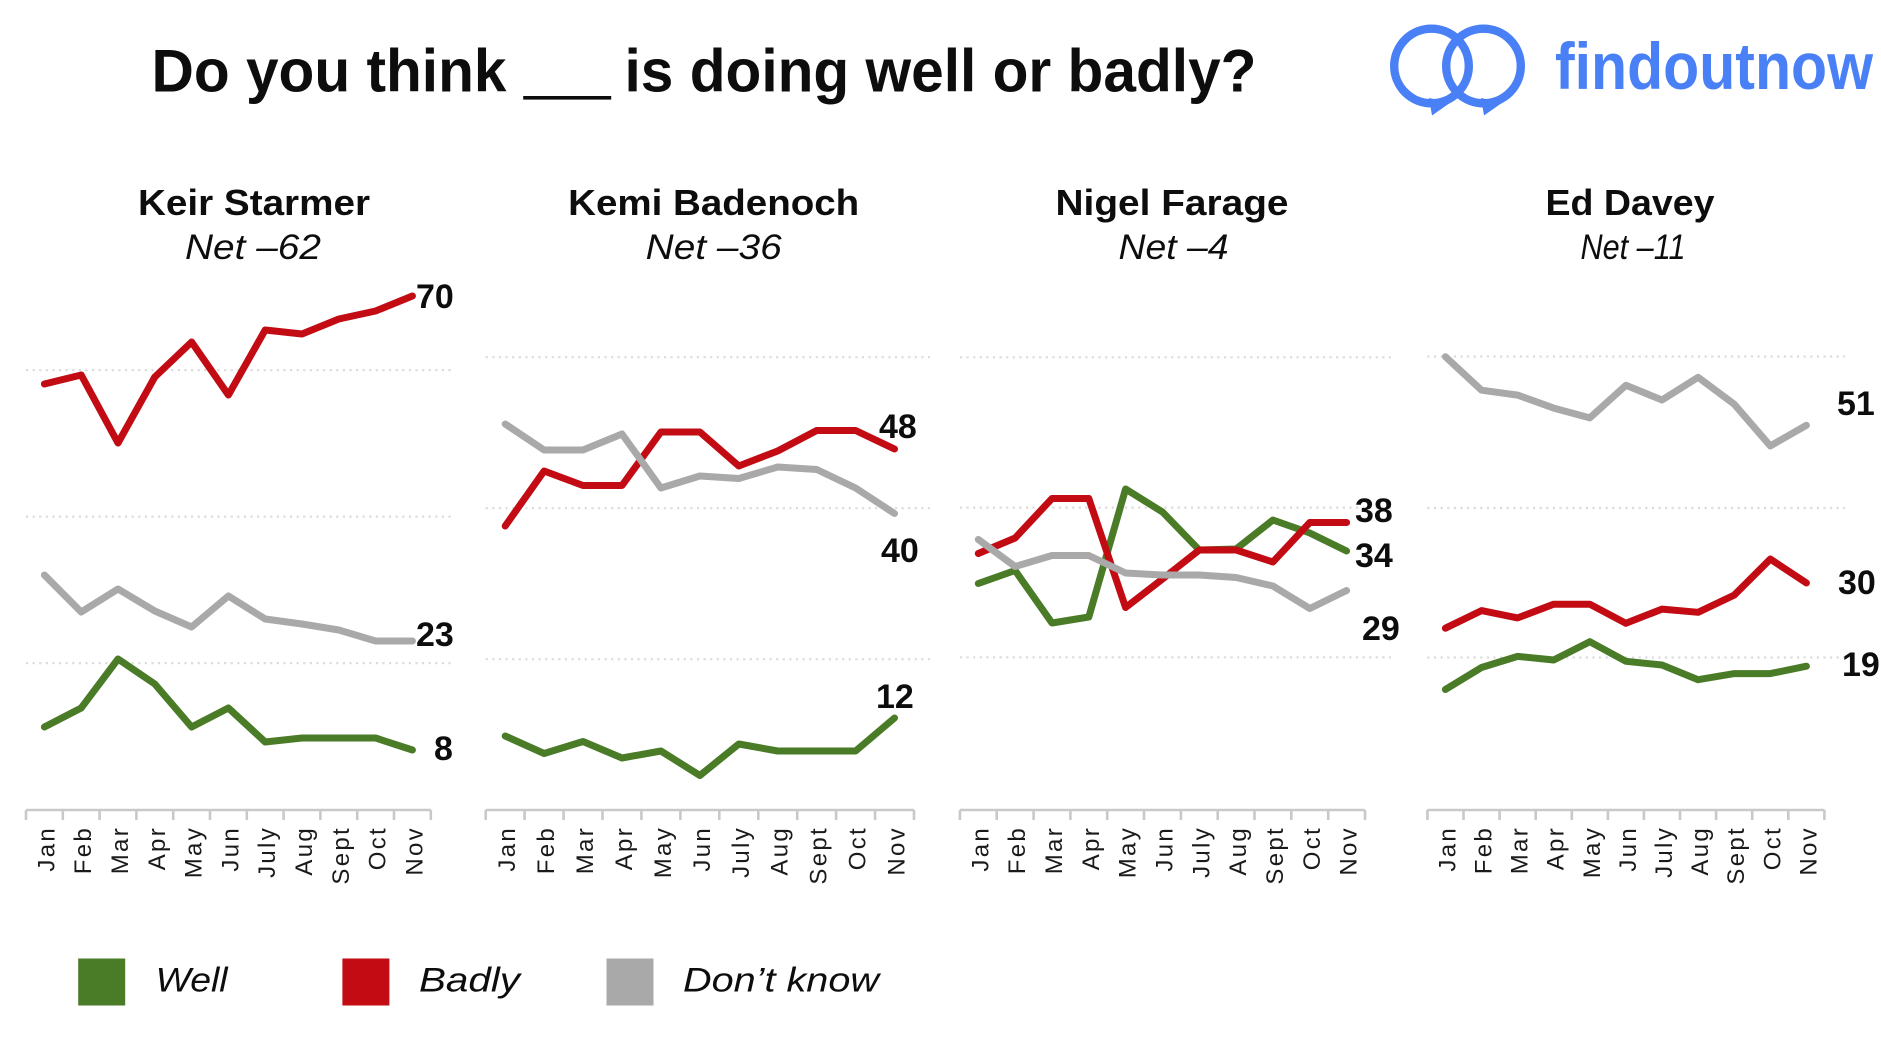 This screenshot has width=1881, height=1037. What do you see at coordinates (900, 551) in the screenshot?
I see `svg-text: 40` at bounding box center [900, 551].